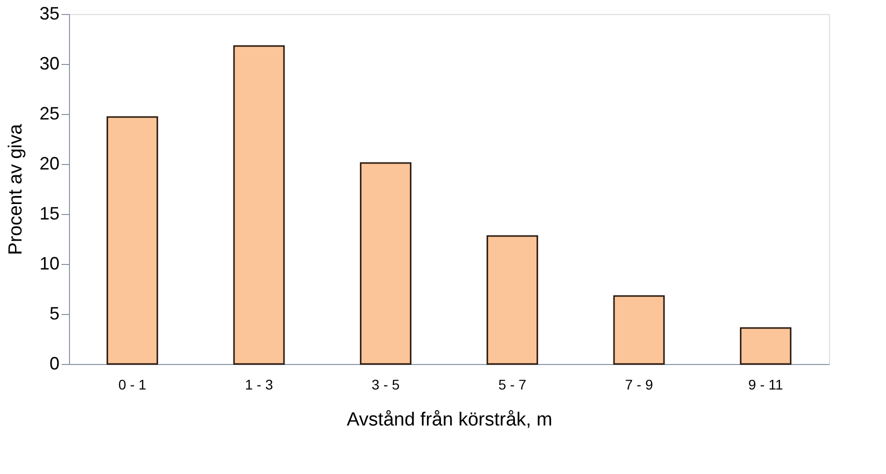 Image resolution: width=886 pixels, height=474 pixels. Describe the element at coordinates (49, 64) in the screenshot. I see `y-tick-label: 30` at that location.